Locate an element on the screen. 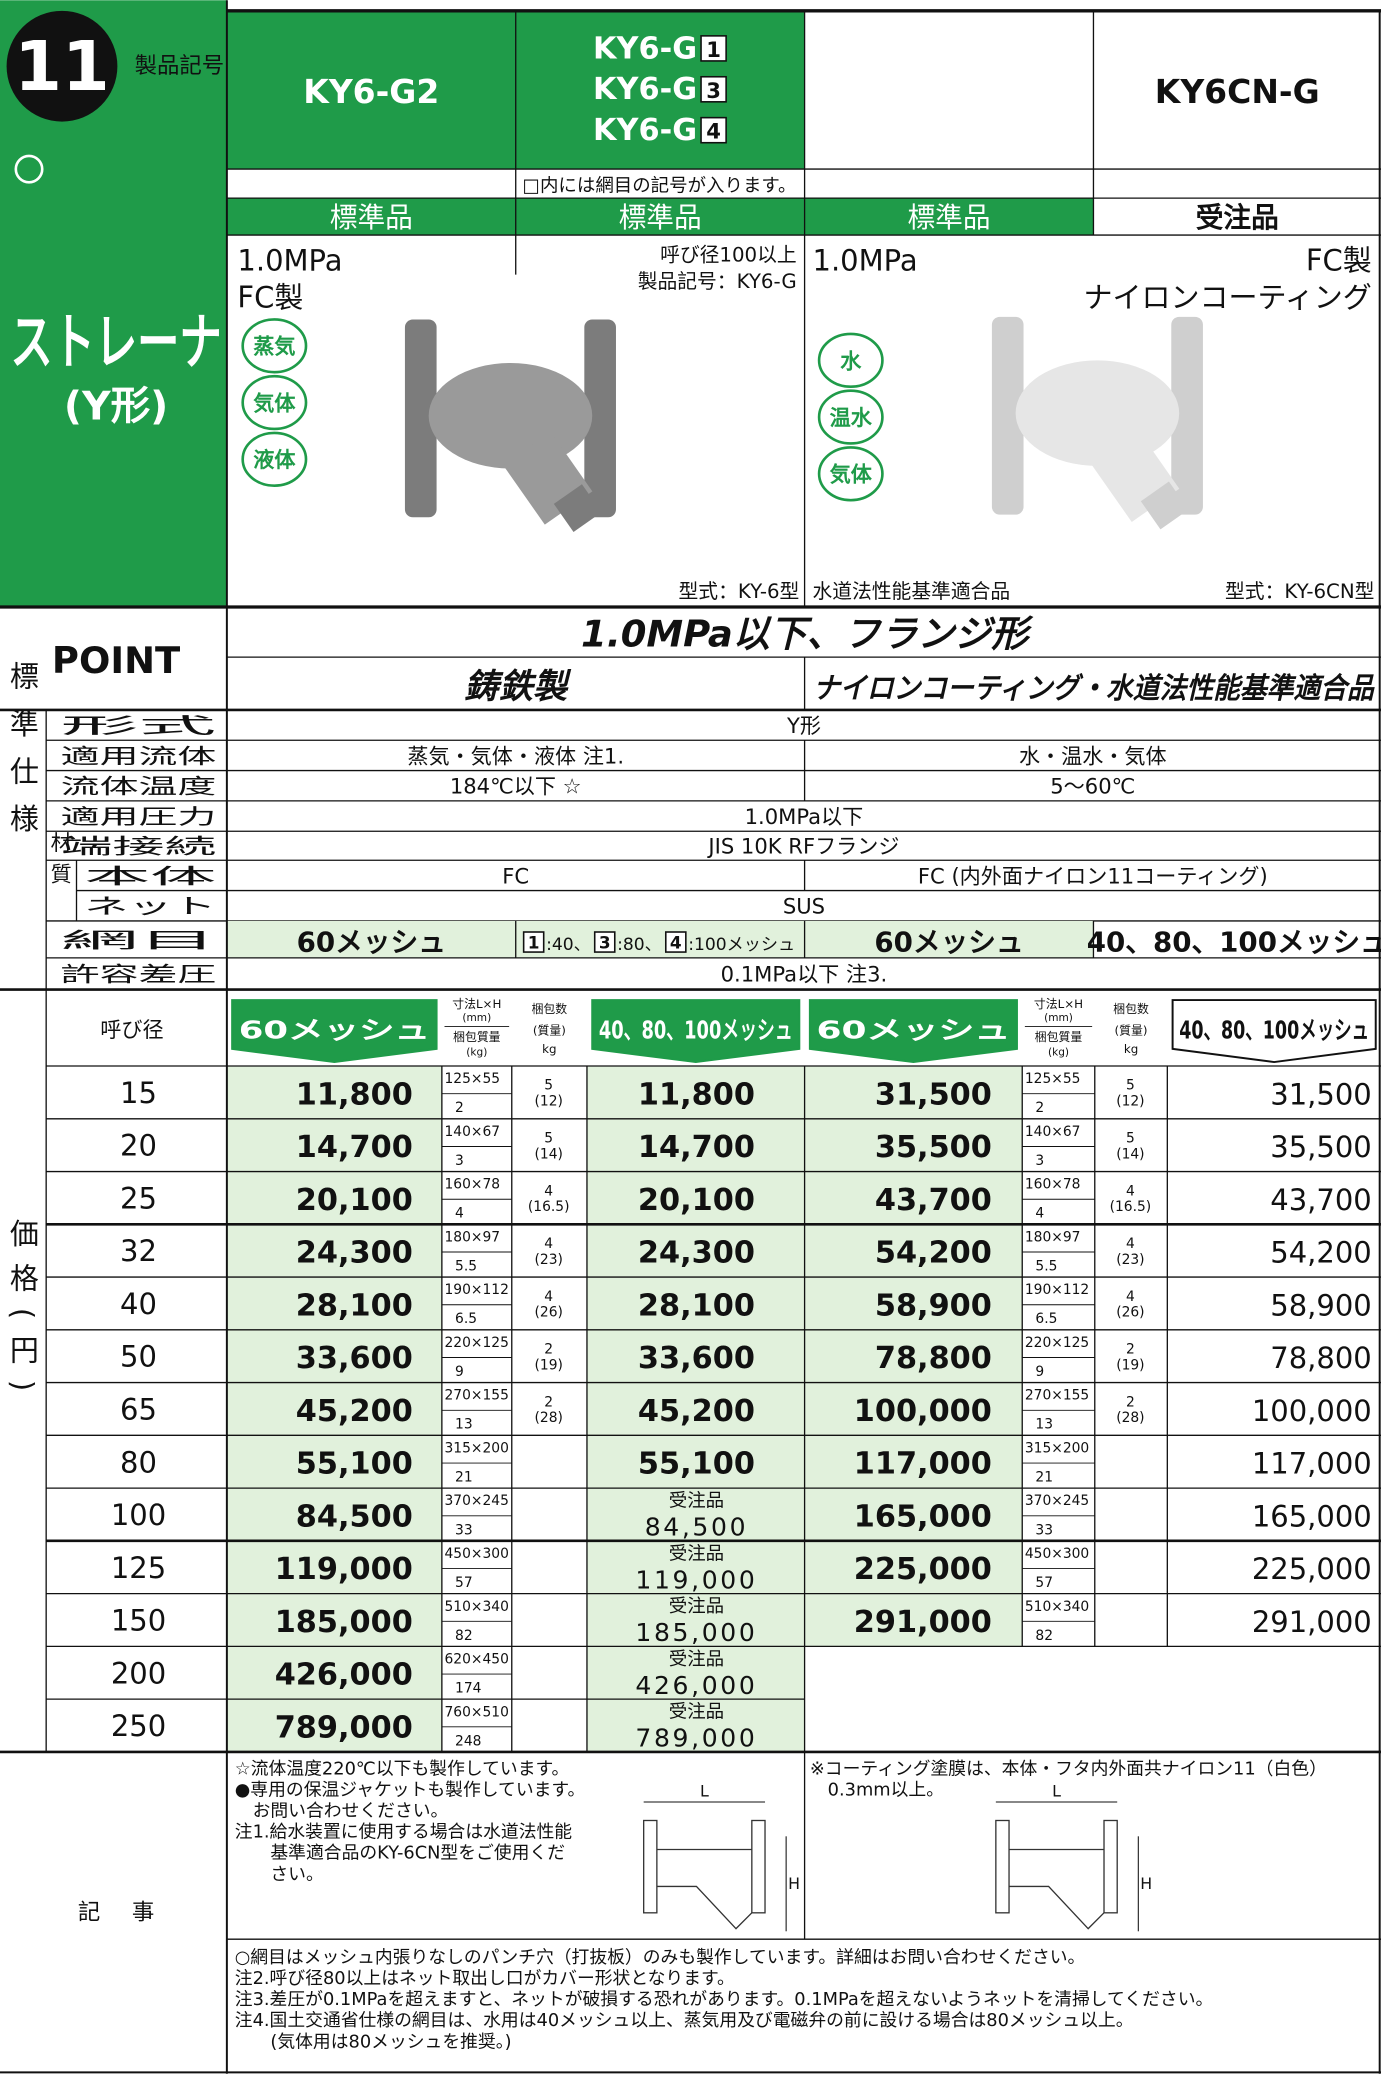 This screenshot has height=2074, width=1381. spec-value: 184℃以下 ☆ is located at coordinates (516, 786).